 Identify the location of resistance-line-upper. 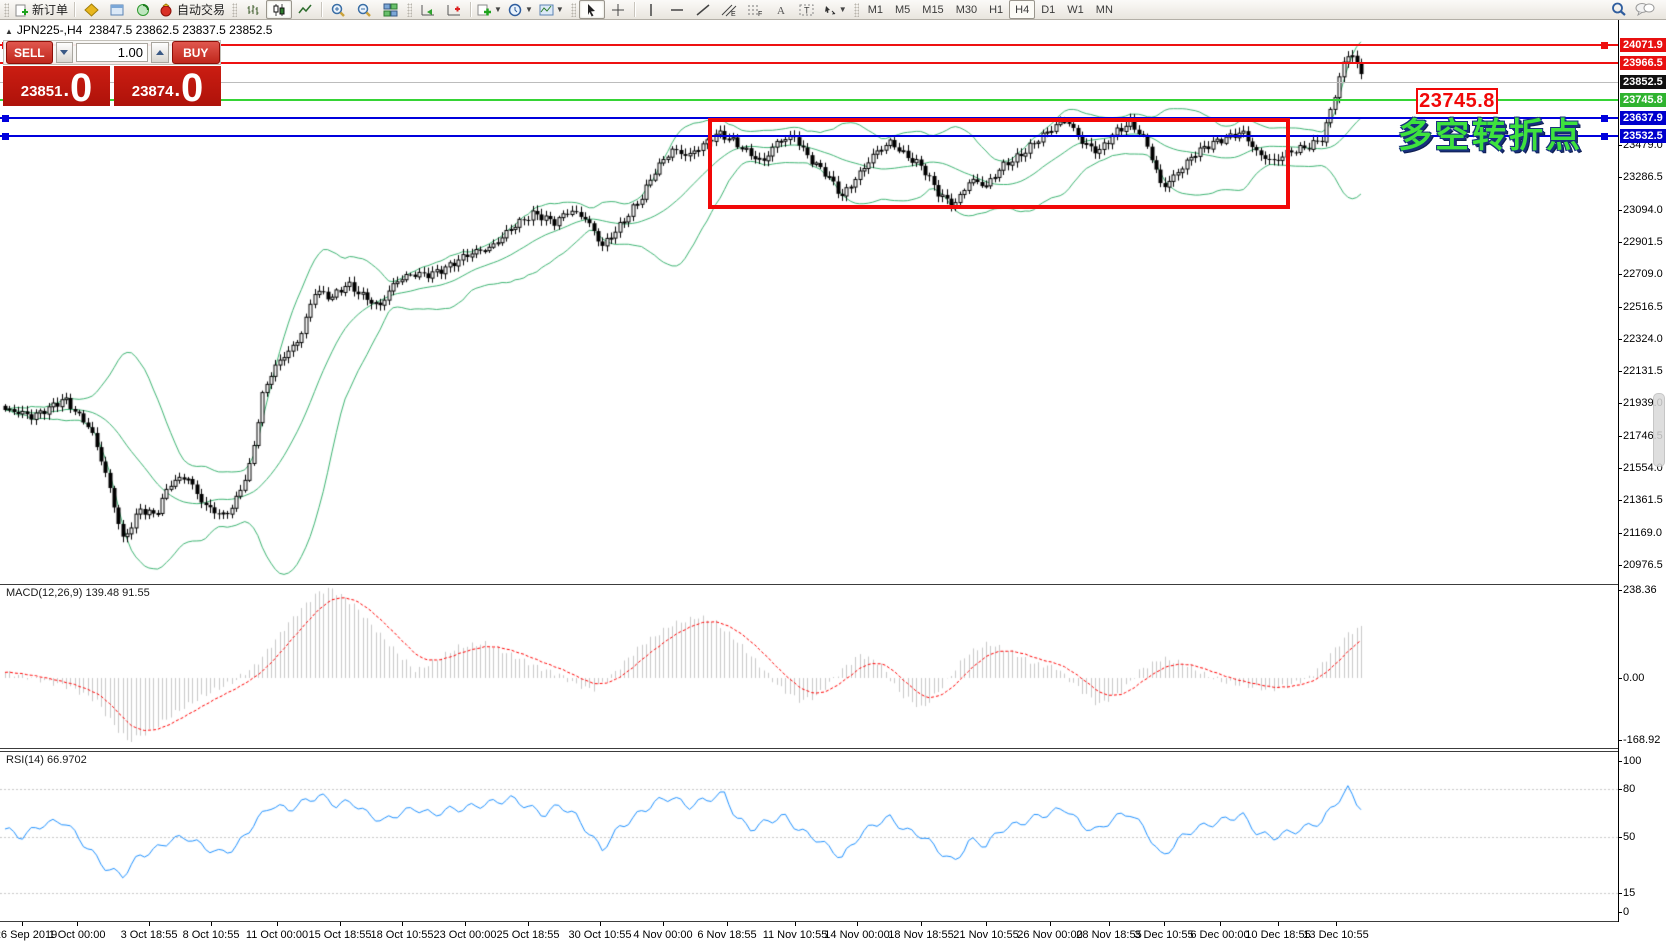
(809, 45).